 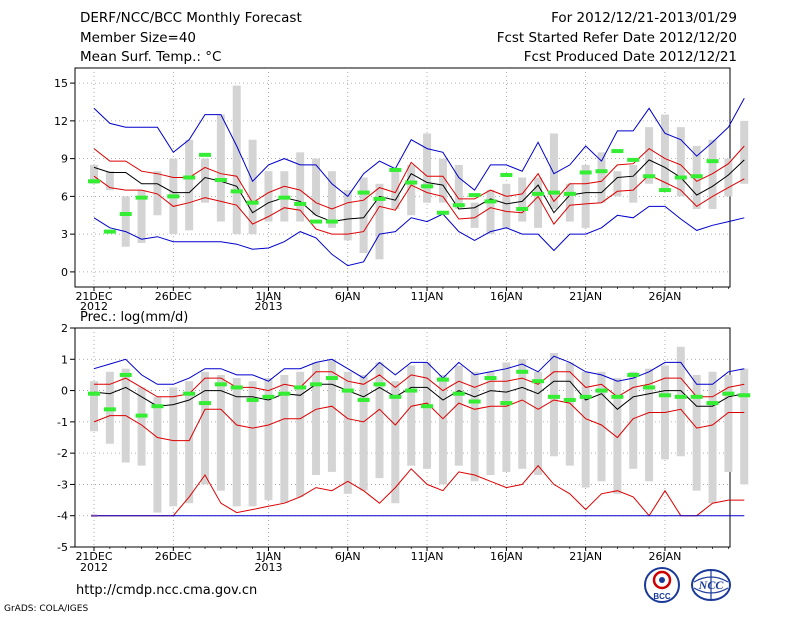 I want to click on x-tick-label: 21DEC, so click(x=93, y=296).